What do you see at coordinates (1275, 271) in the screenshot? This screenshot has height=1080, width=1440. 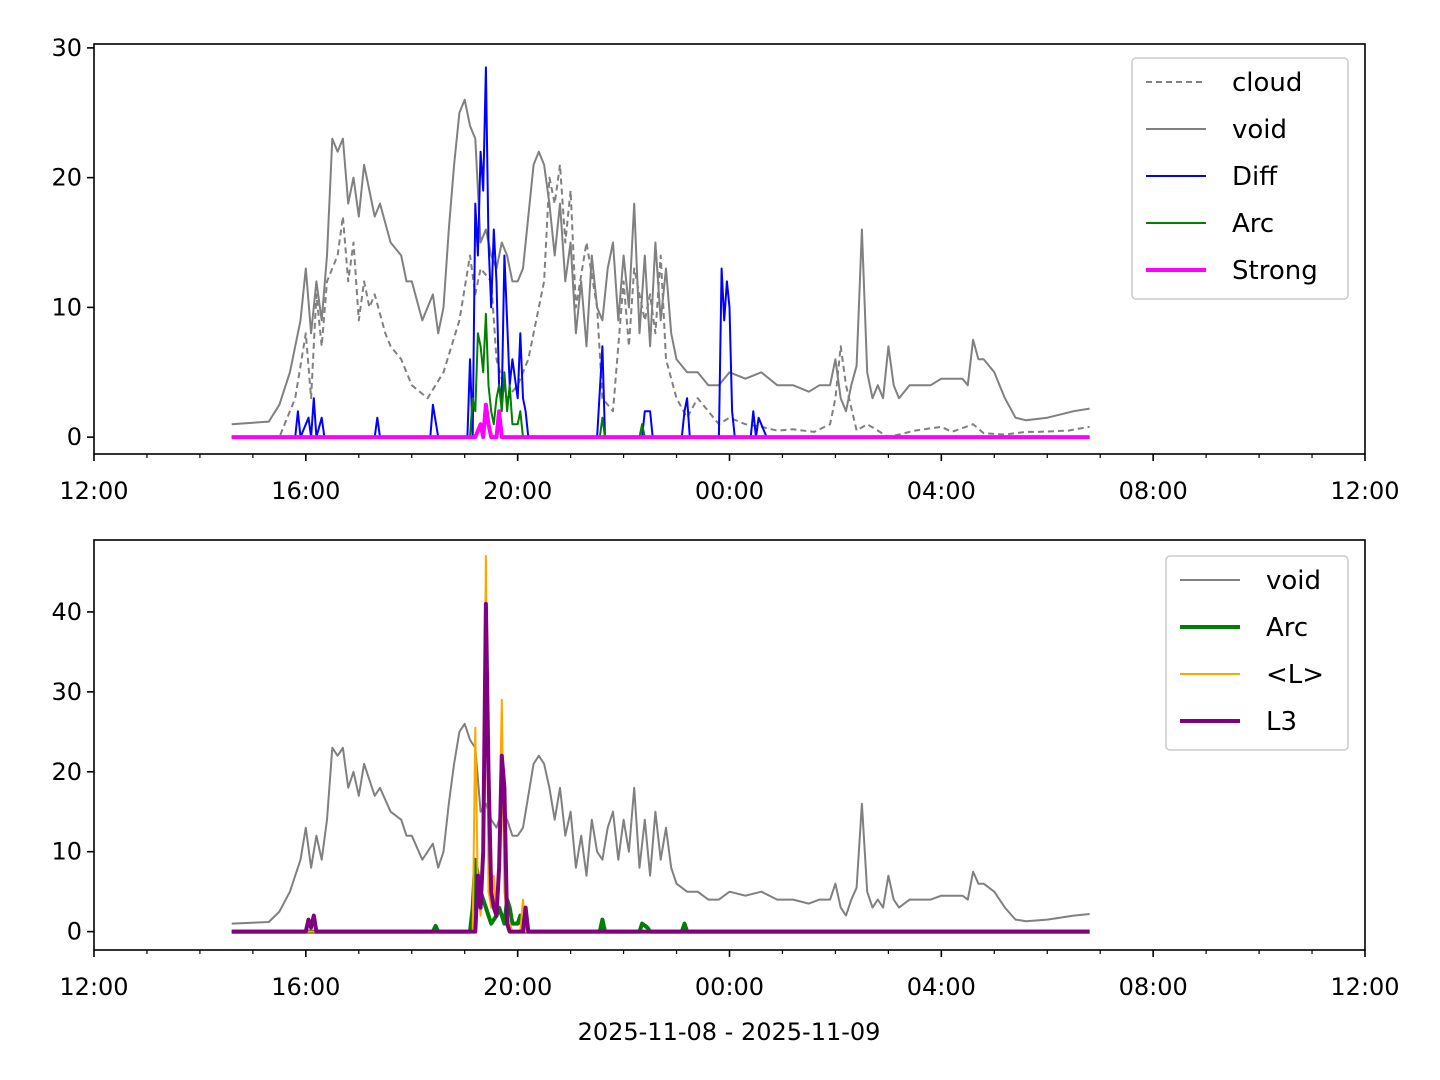 I see `legend-label: Strong` at bounding box center [1275, 271].